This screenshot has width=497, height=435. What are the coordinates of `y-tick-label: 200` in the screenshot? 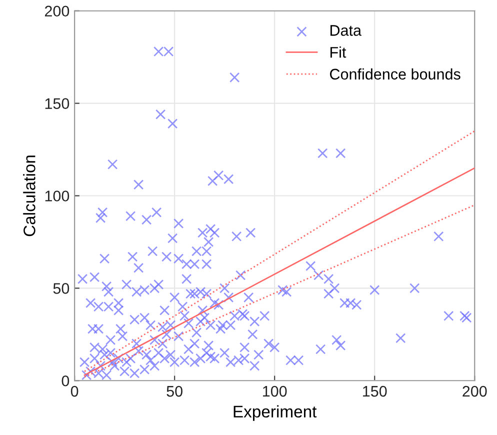 It's located at (57, 11).